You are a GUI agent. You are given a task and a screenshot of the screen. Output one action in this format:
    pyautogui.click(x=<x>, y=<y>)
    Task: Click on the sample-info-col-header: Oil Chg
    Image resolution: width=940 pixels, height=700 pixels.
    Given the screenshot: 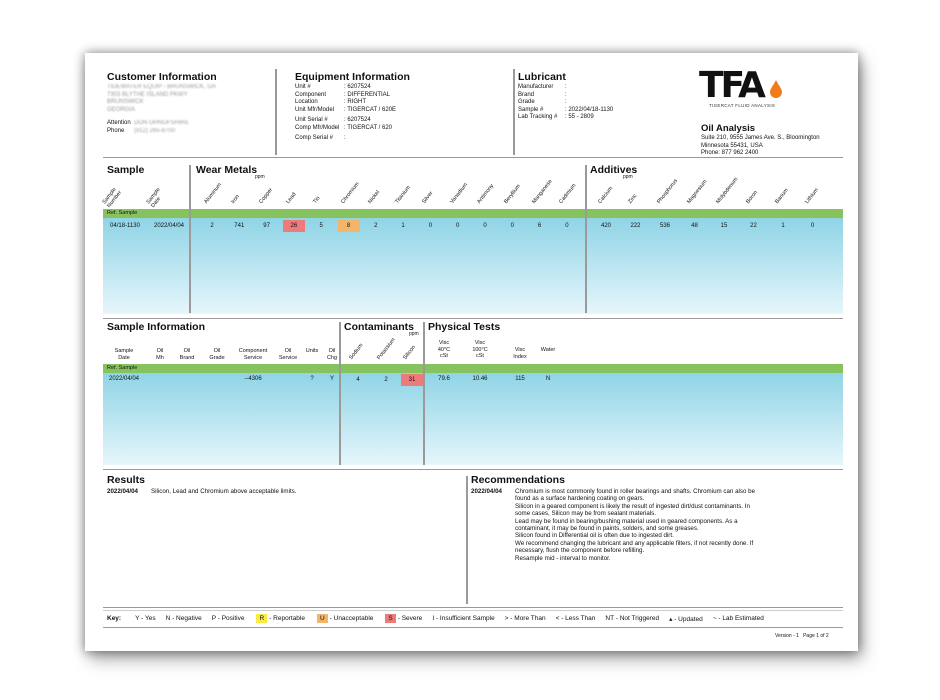 What is the action you would take?
    pyautogui.click(x=332, y=354)
    